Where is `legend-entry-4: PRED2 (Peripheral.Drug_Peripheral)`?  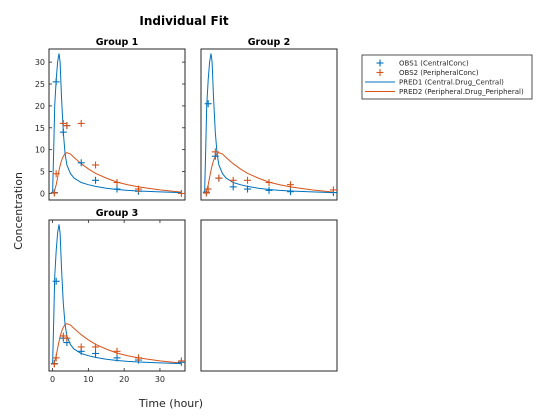
legend-entry-4: PRED2 (Peripheral.Drug_Peripheral) is located at coordinates (461, 92).